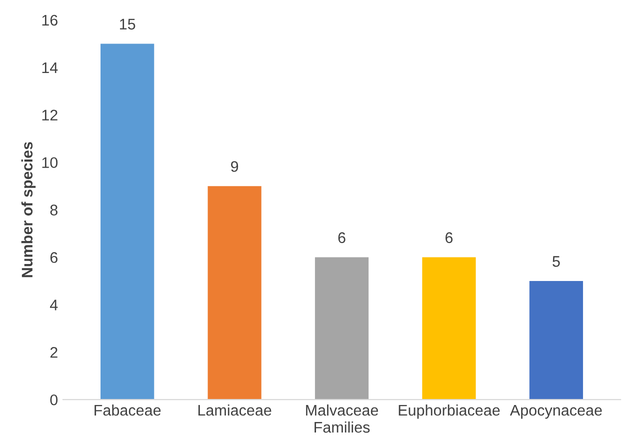 This screenshot has width=630, height=444. Describe the element at coordinates (556, 261) in the screenshot. I see `data-label: 5` at that location.